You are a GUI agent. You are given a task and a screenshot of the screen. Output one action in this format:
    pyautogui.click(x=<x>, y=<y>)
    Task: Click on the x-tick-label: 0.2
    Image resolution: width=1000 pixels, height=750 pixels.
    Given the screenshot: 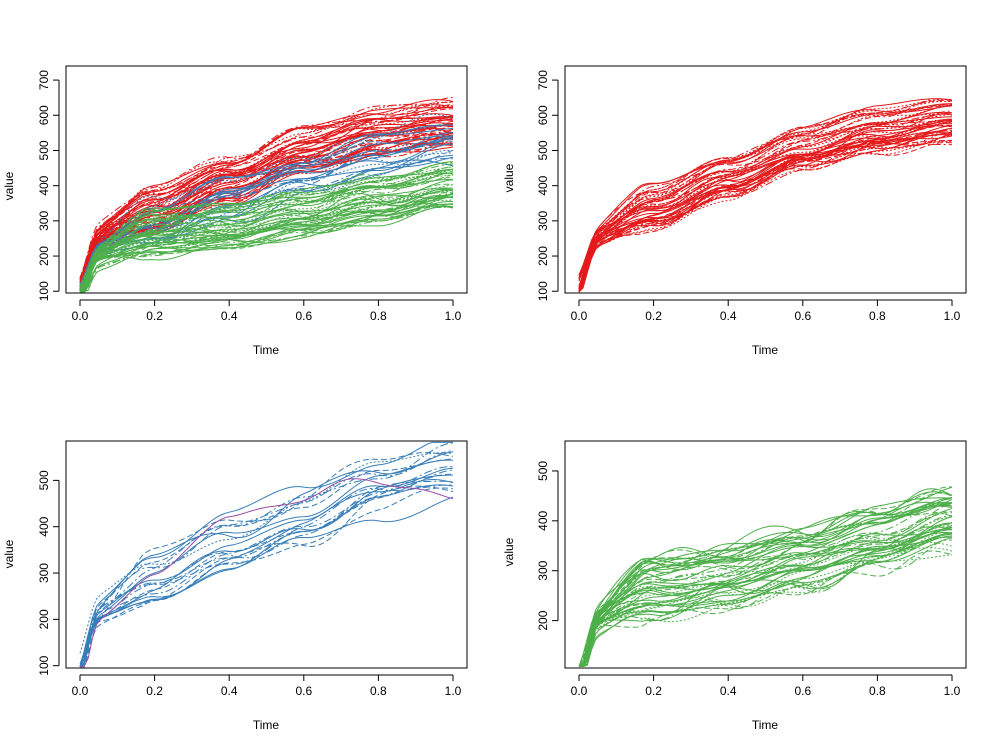 What is the action you would take?
    pyautogui.click(x=154, y=316)
    